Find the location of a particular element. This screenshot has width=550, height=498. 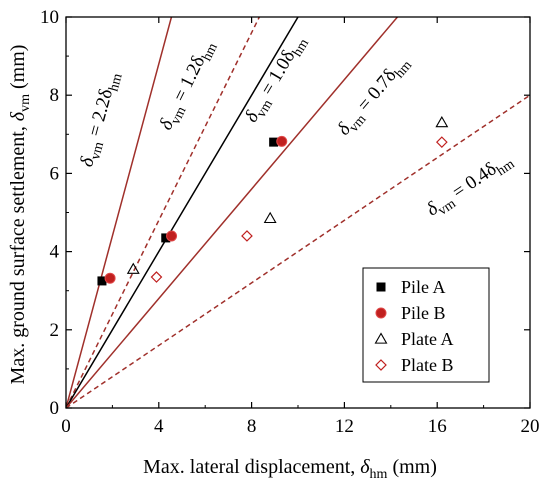

reference-line-label-2: δvm = 1.0δhm is located at coordinates (276, 79).